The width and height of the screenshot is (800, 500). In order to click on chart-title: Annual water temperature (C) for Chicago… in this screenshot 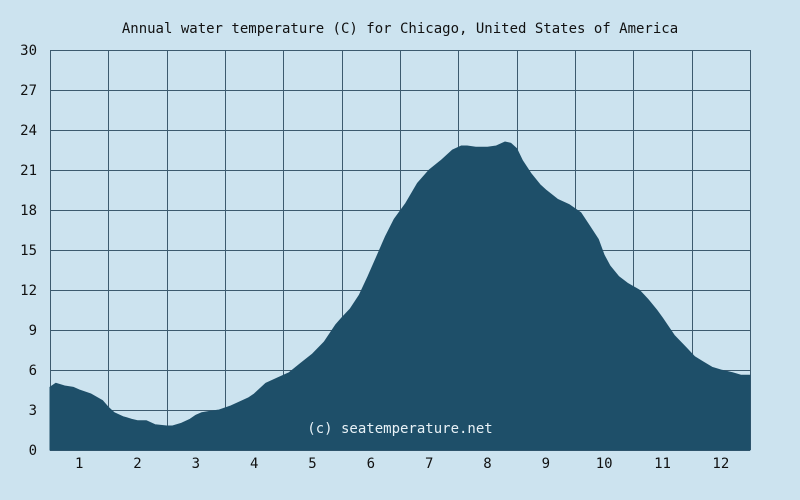, I will do `click(400, 29)`.